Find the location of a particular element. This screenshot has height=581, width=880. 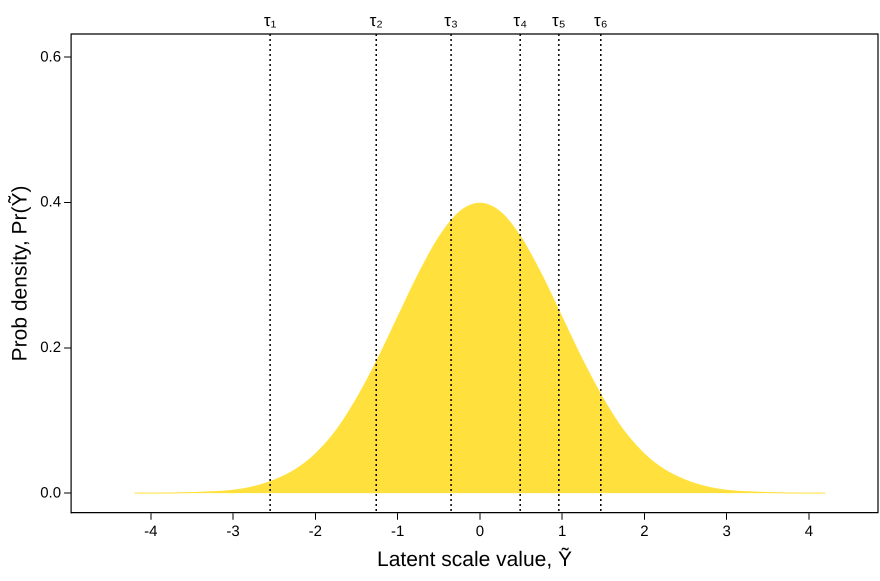

ref-line-label: τ₂ is located at coordinates (376, 20).